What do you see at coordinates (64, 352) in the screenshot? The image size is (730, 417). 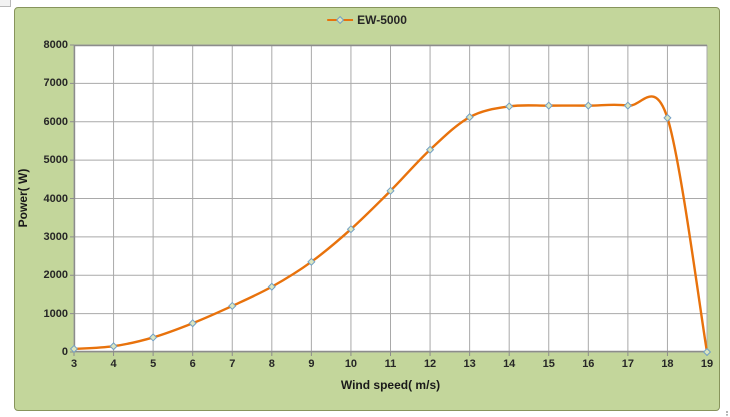 I see `y-tick-label: 0` at bounding box center [64, 352].